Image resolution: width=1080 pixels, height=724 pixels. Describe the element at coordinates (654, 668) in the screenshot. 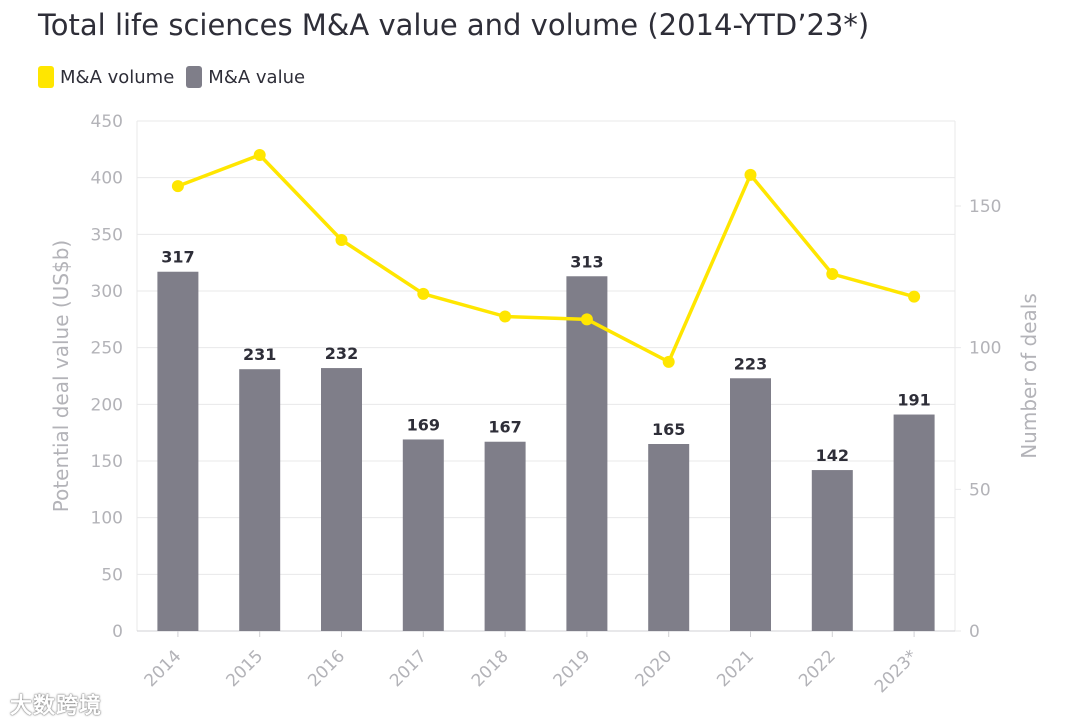

I see `x-tick-label: 2020` at that location.